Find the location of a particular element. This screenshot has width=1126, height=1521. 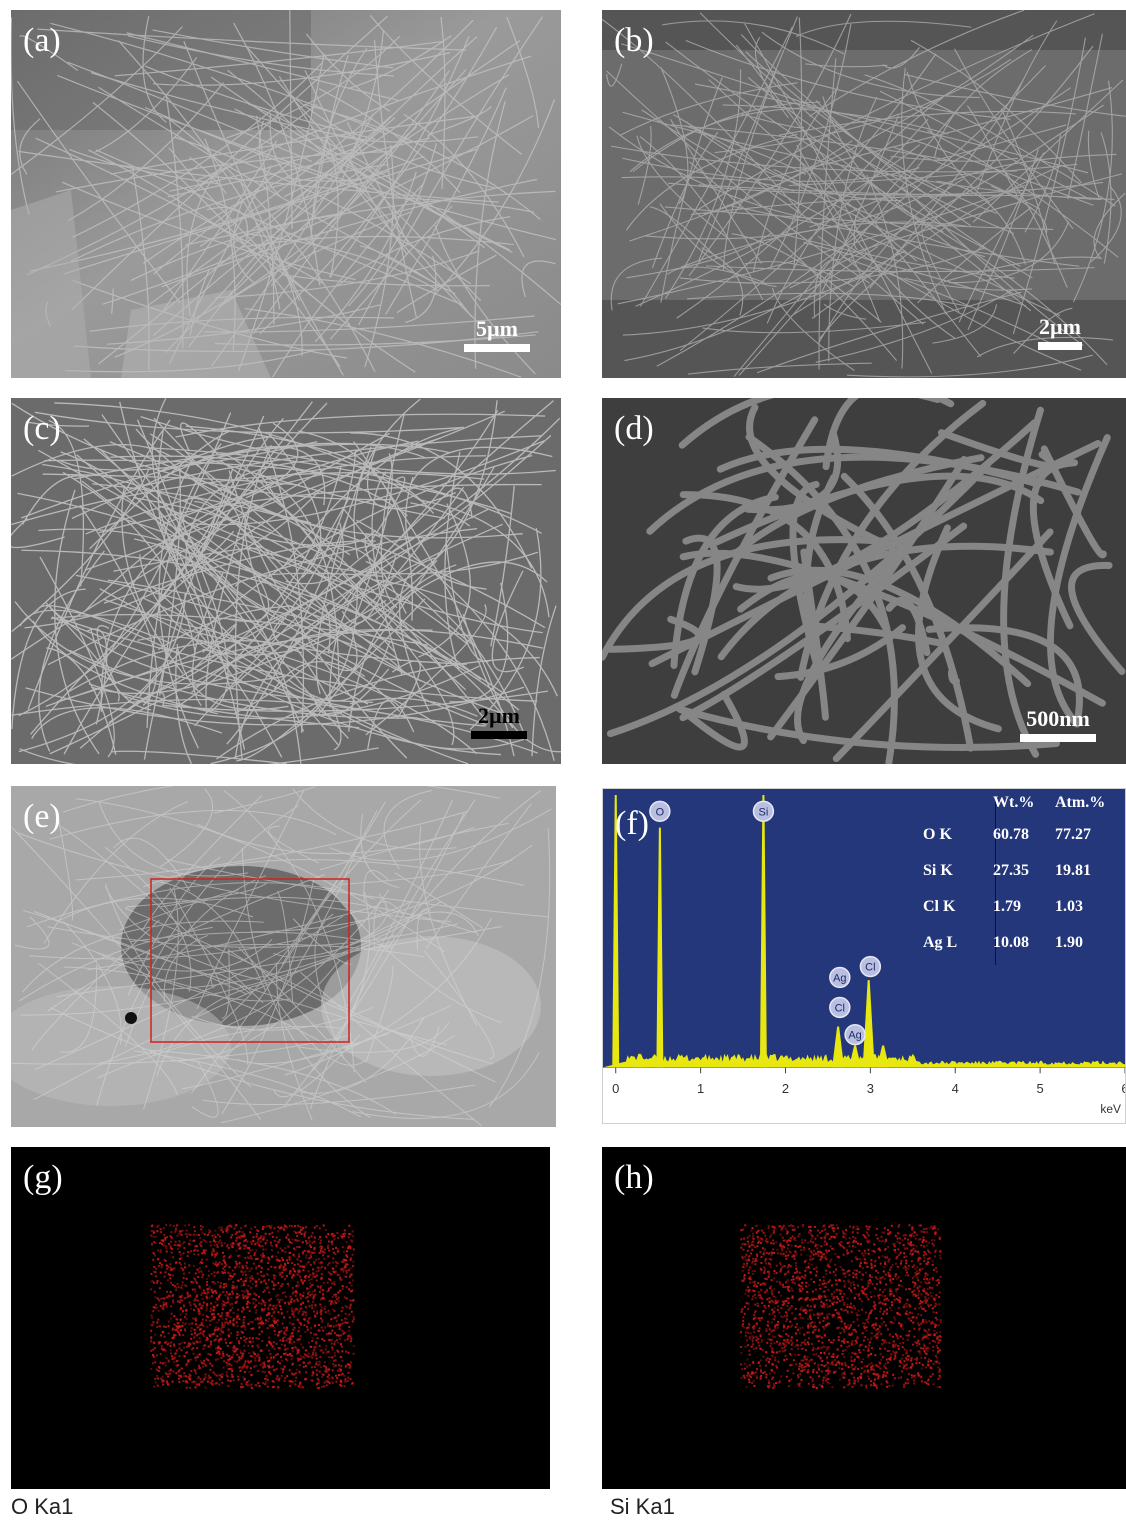

peak-label: Cl is located at coordinates (840, 1007).